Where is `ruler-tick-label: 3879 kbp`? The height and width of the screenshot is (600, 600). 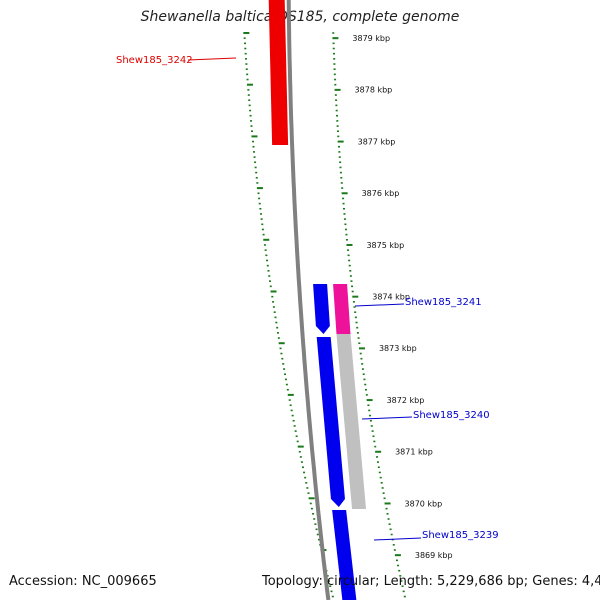
ruler-tick-label: 3879 kbp is located at coordinates (371, 38).